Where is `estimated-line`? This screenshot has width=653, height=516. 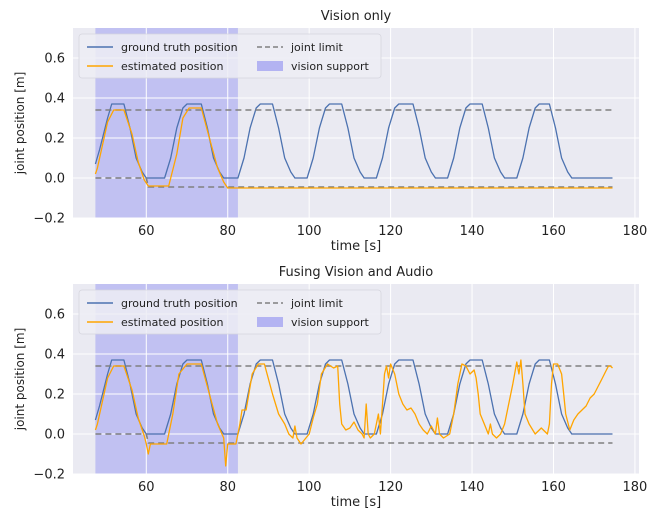
estimated-line is located at coordinates (353, 148).